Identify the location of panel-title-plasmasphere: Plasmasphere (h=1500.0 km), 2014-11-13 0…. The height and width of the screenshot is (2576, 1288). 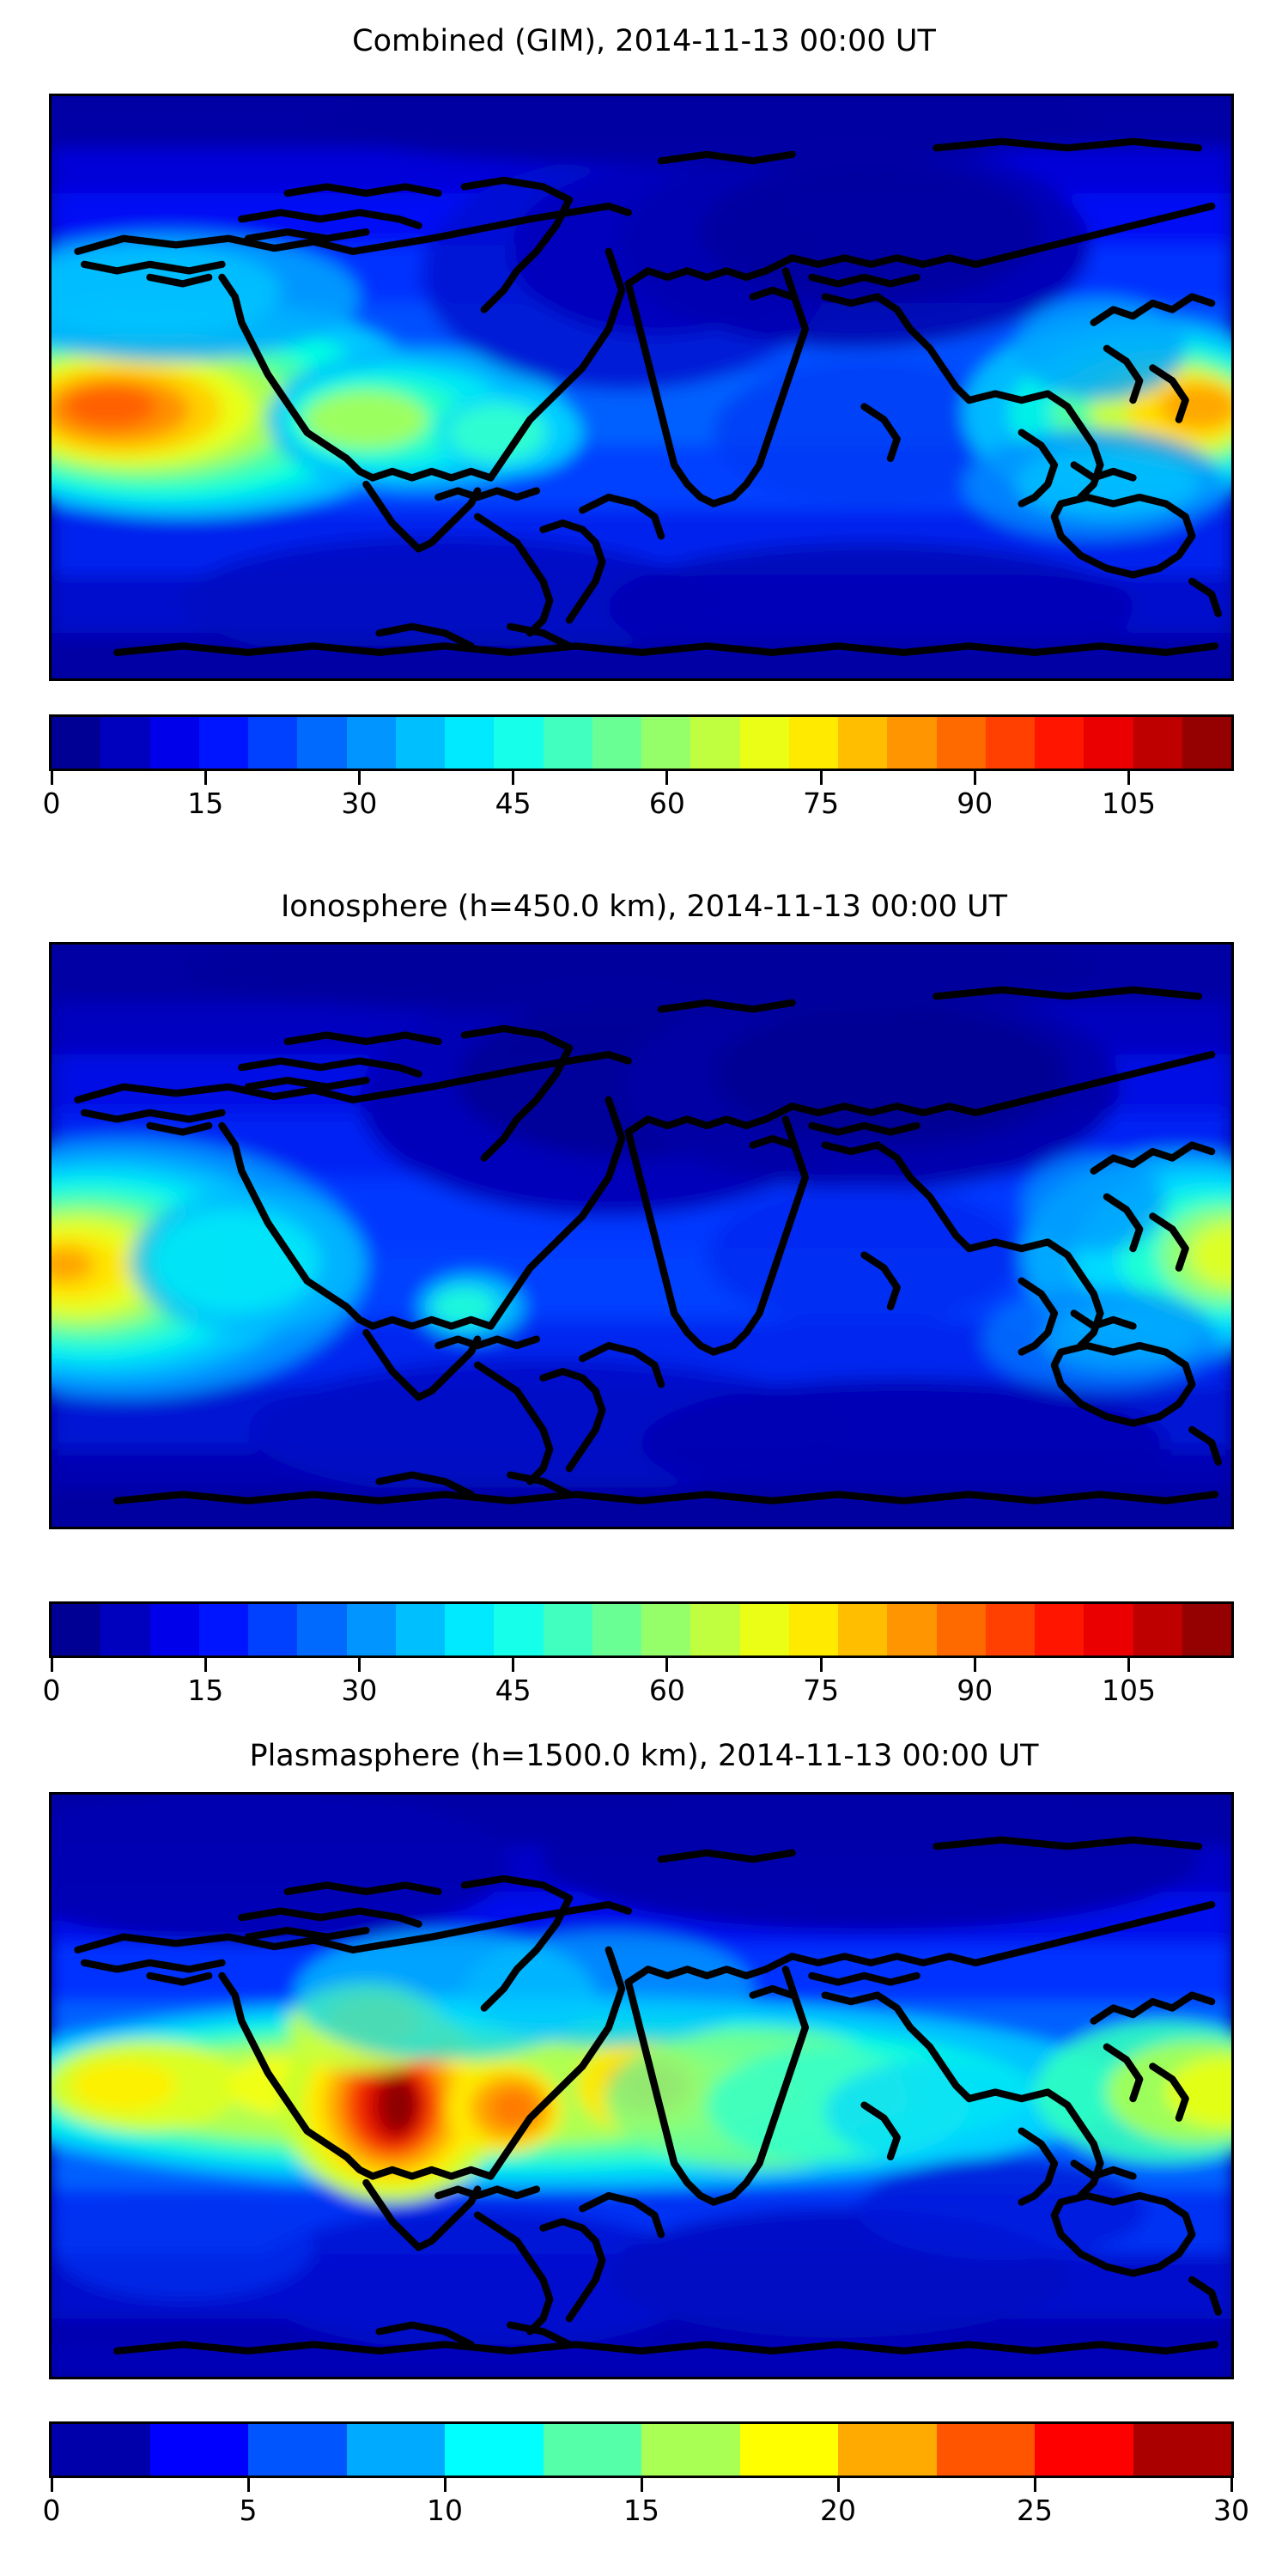
(644, 1756).